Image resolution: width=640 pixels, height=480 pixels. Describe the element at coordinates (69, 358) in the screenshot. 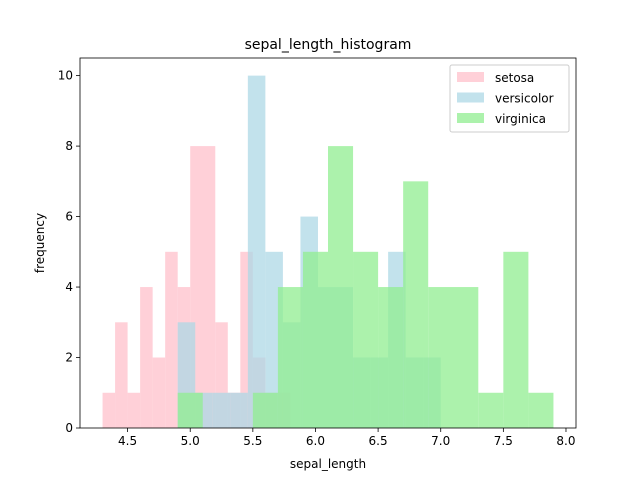

I see `y-tick-label: 2` at that location.